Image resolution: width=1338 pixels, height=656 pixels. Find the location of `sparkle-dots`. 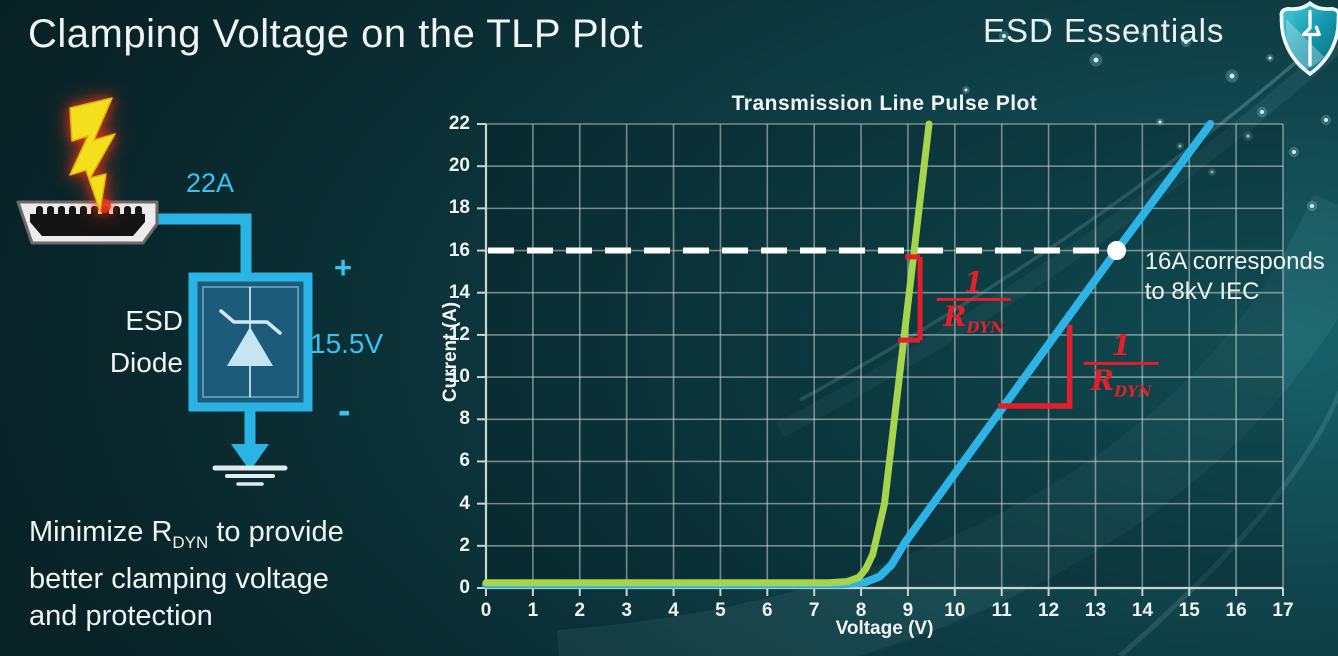

sparkle-dots is located at coordinates (1147, 115).